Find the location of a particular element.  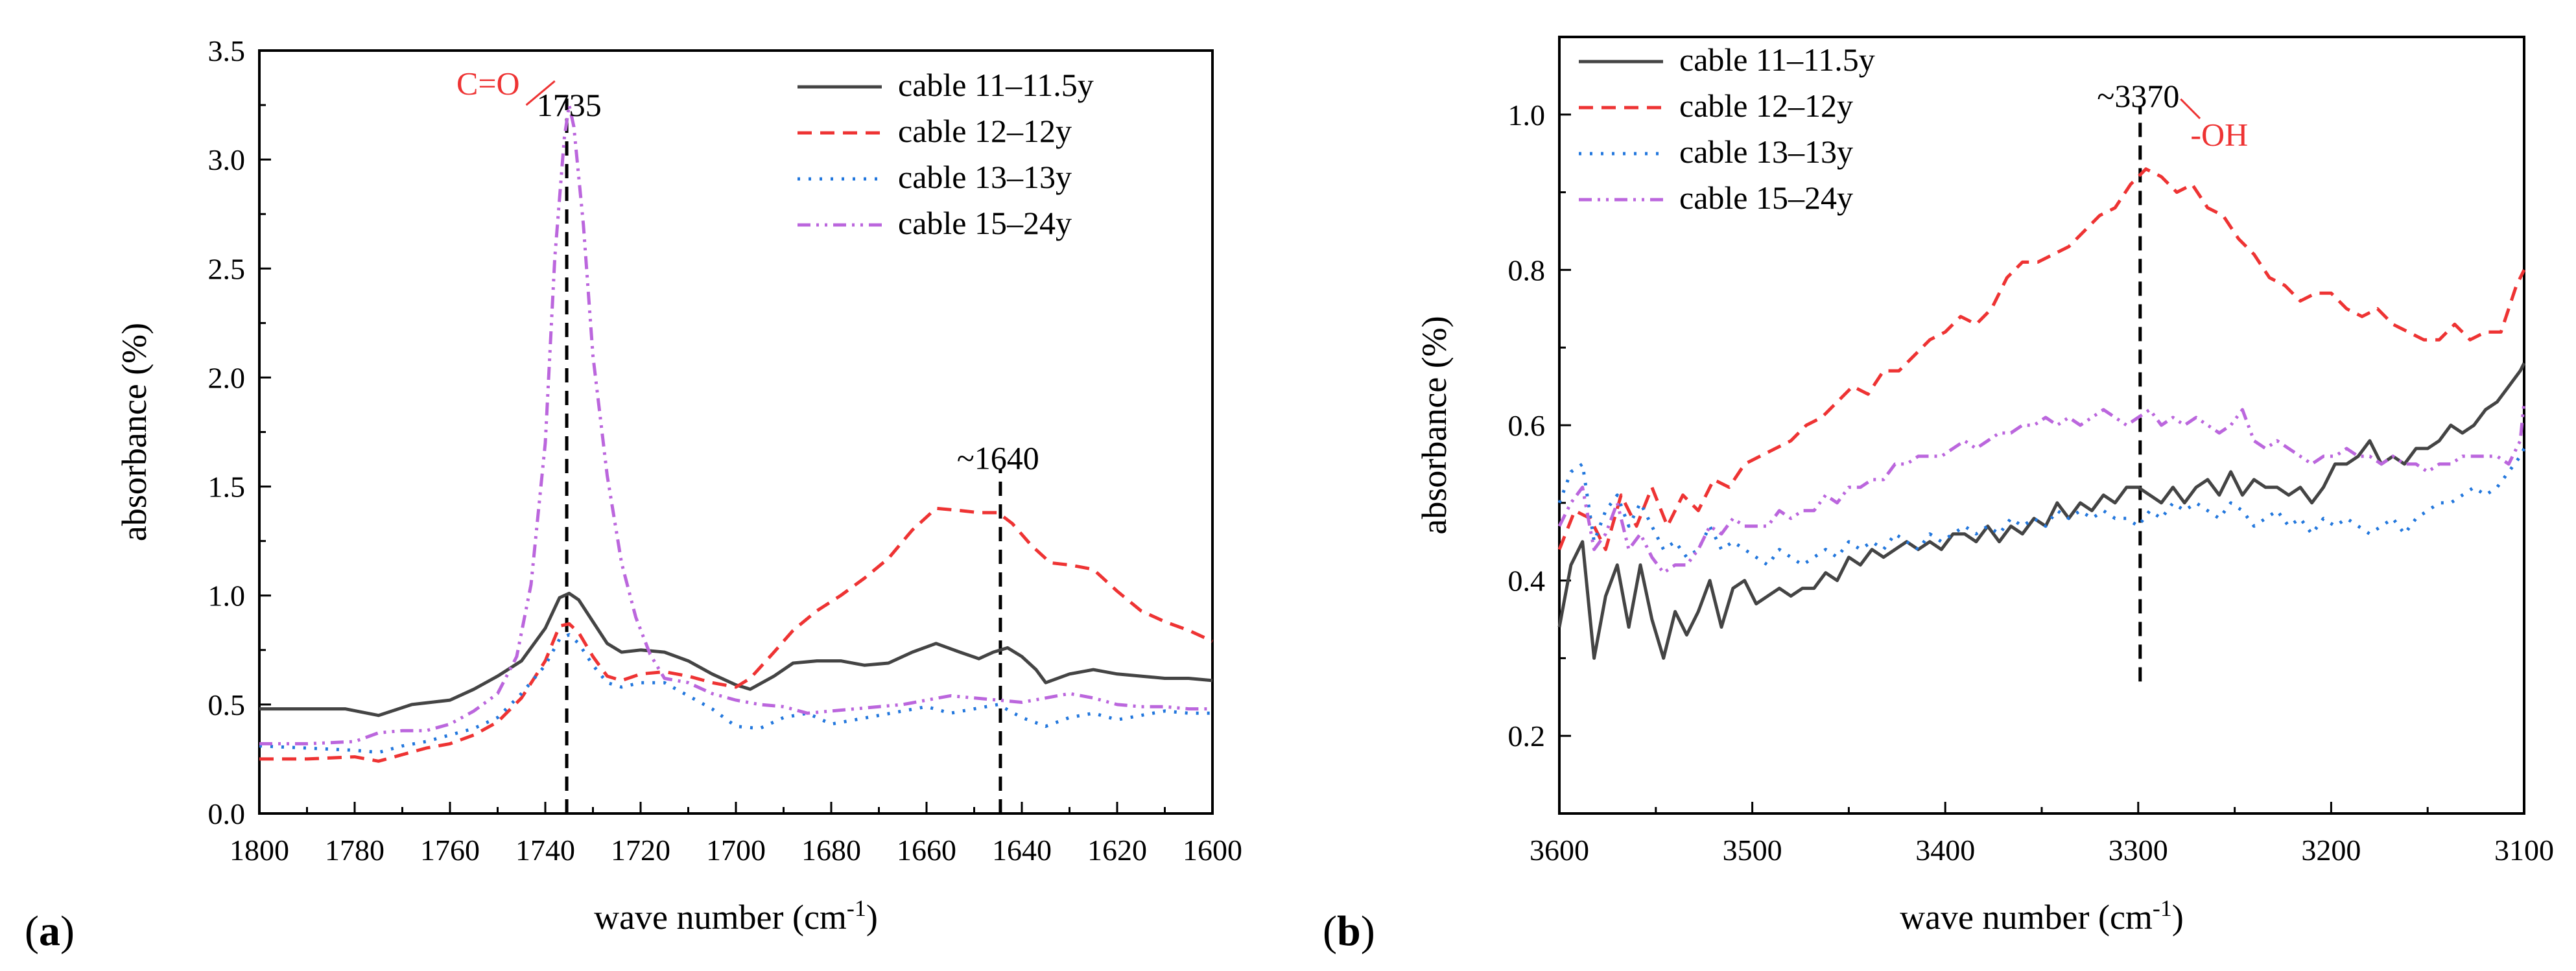

x-tick-label: 1740 is located at coordinates (545, 850).